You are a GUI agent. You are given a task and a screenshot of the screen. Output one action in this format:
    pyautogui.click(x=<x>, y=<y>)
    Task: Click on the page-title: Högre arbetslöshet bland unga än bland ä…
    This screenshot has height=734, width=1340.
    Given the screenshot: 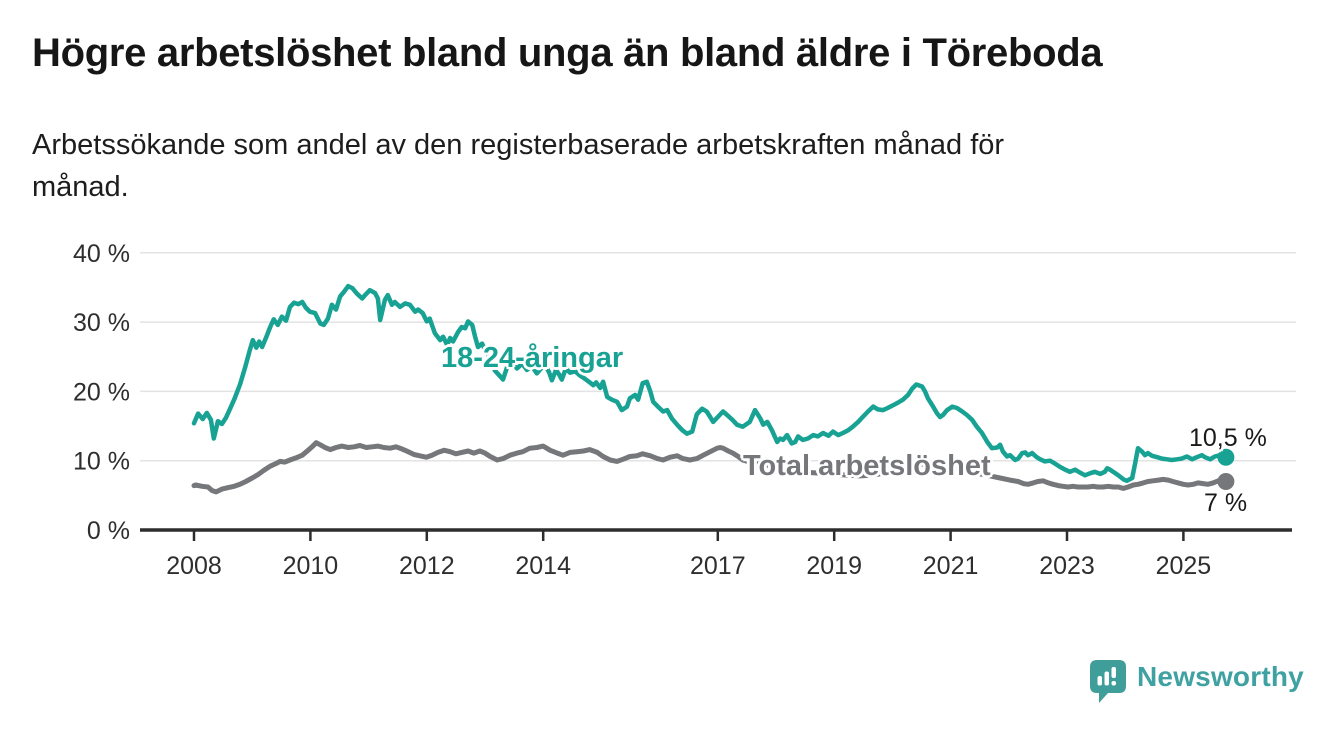 What is the action you would take?
    pyautogui.click(x=567, y=53)
    